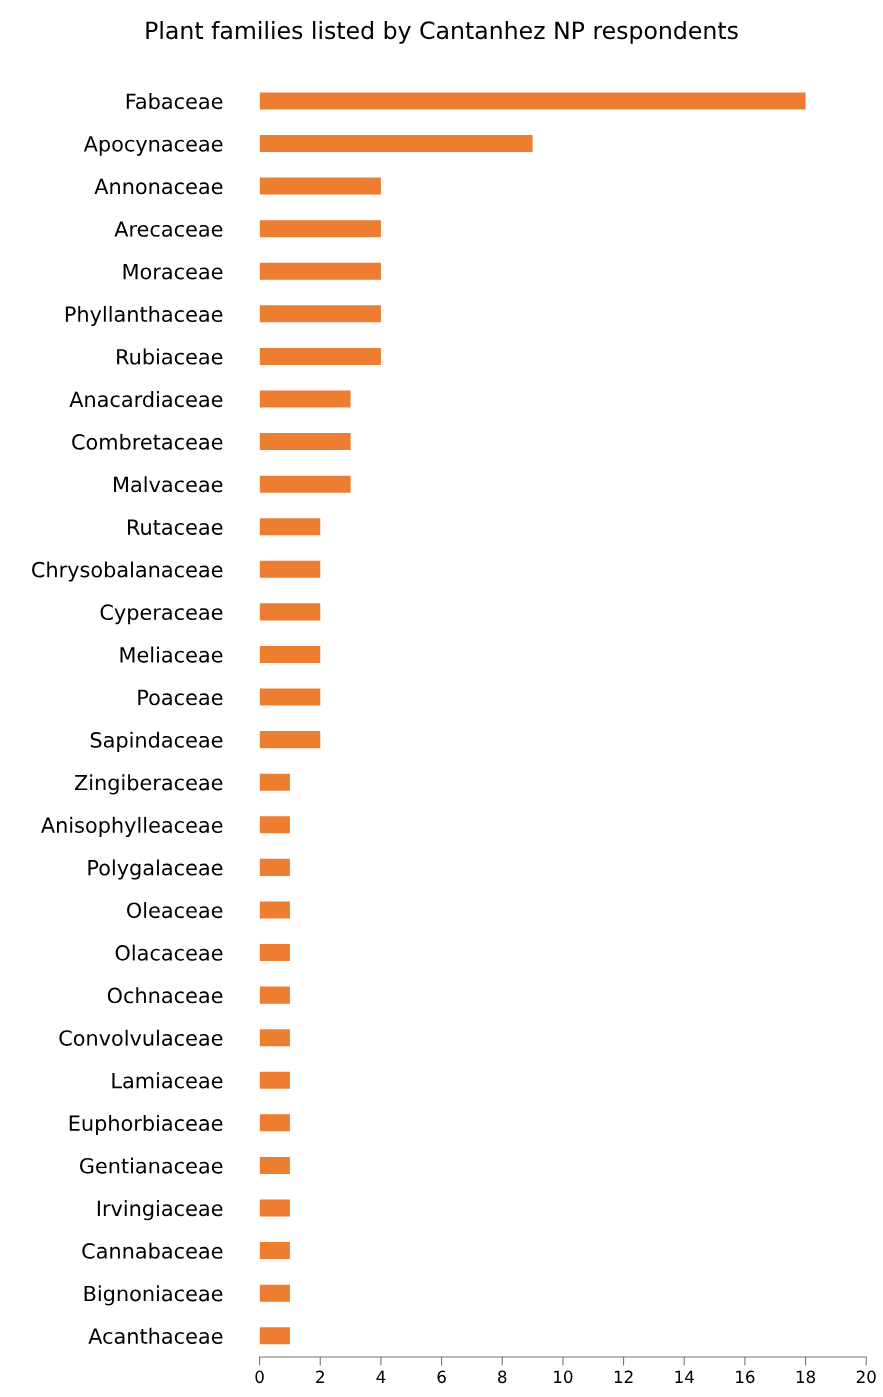 The height and width of the screenshot is (1397, 883). What do you see at coordinates (502, 1377) in the screenshot?
I see `x-tick-label: 8` at bounding box center [502, 1377].